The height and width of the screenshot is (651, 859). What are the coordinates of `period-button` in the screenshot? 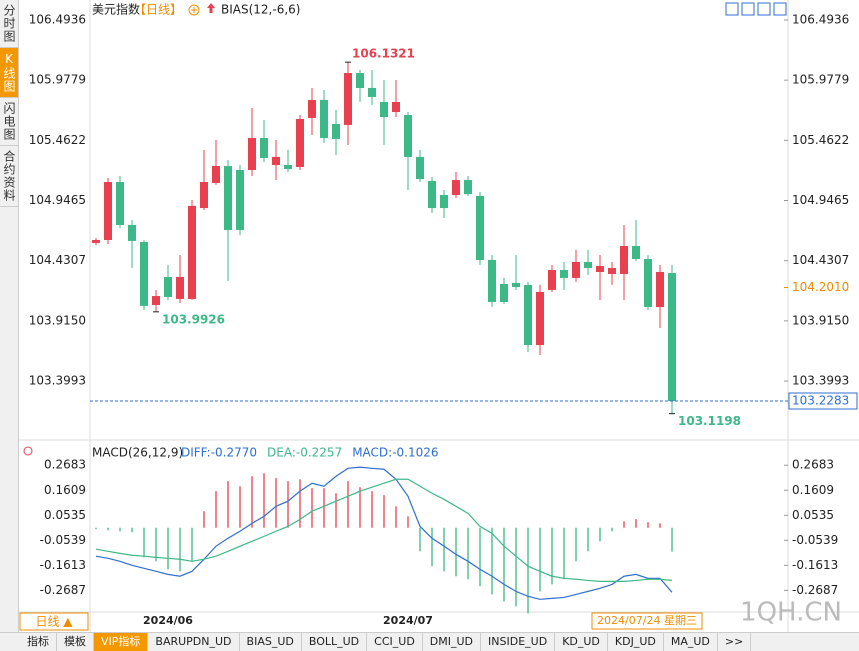 It's located at (54, 621).